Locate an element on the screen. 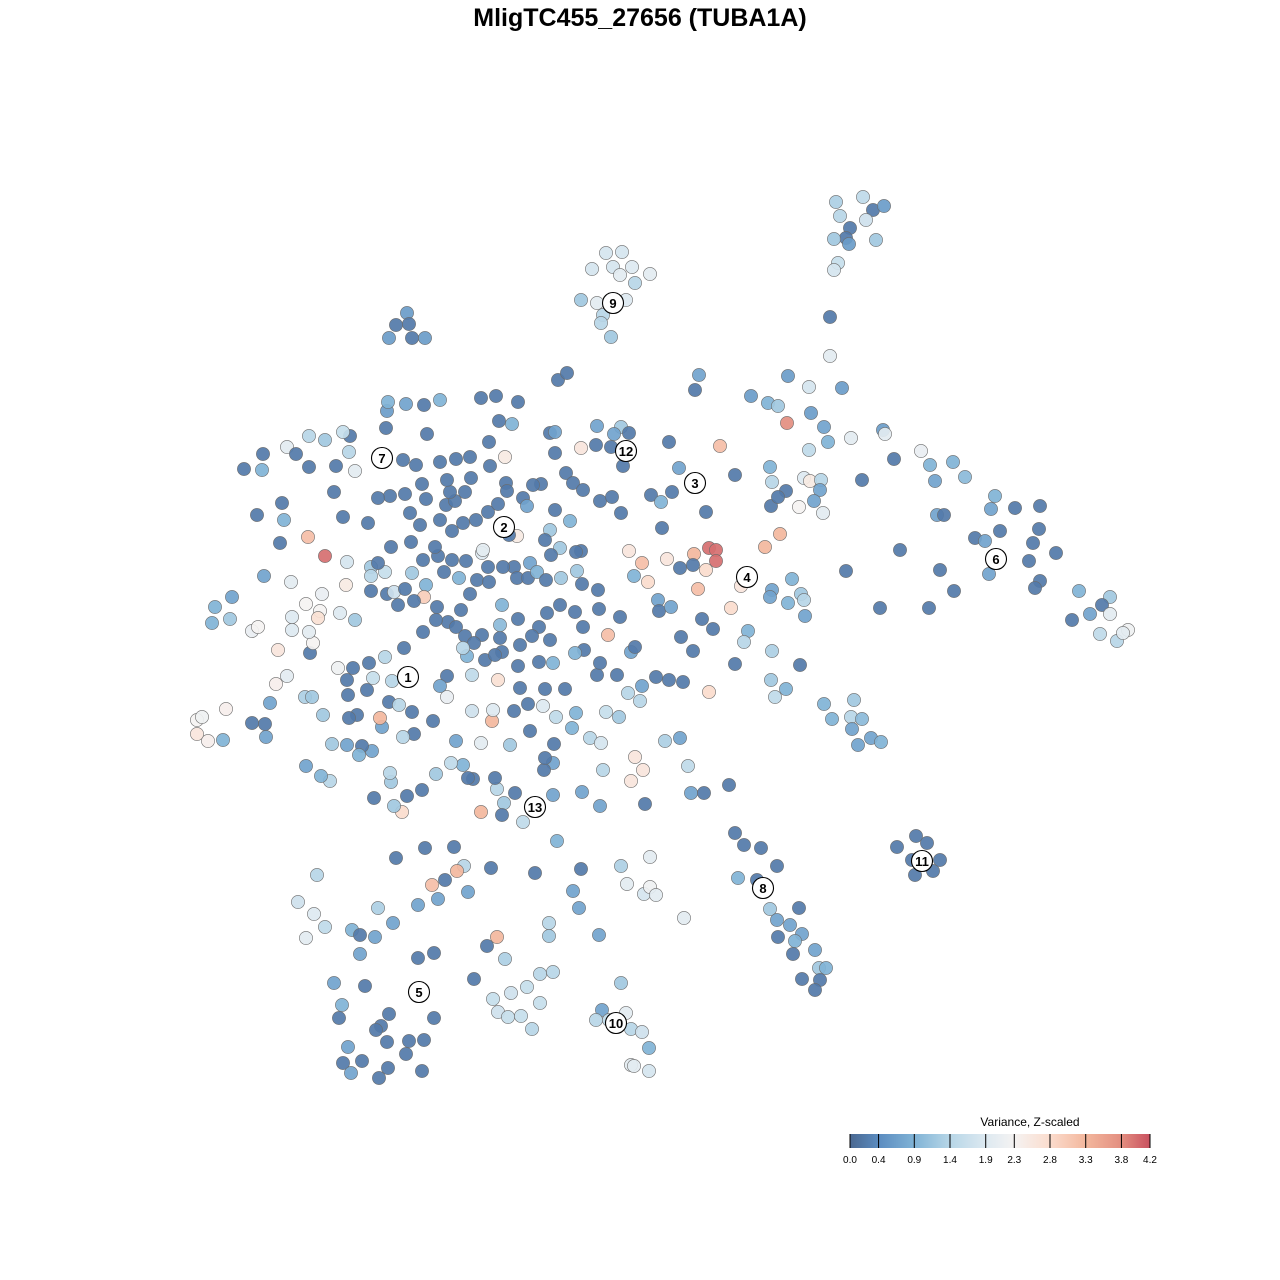  cluster-label-text: 11 is located at coordinates (922, 861).